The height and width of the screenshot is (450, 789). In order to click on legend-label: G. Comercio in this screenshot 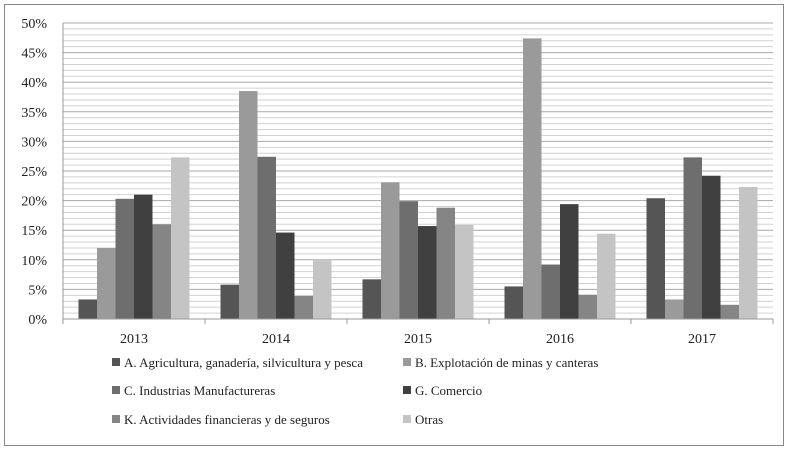, I will do `click(448, 390)`.